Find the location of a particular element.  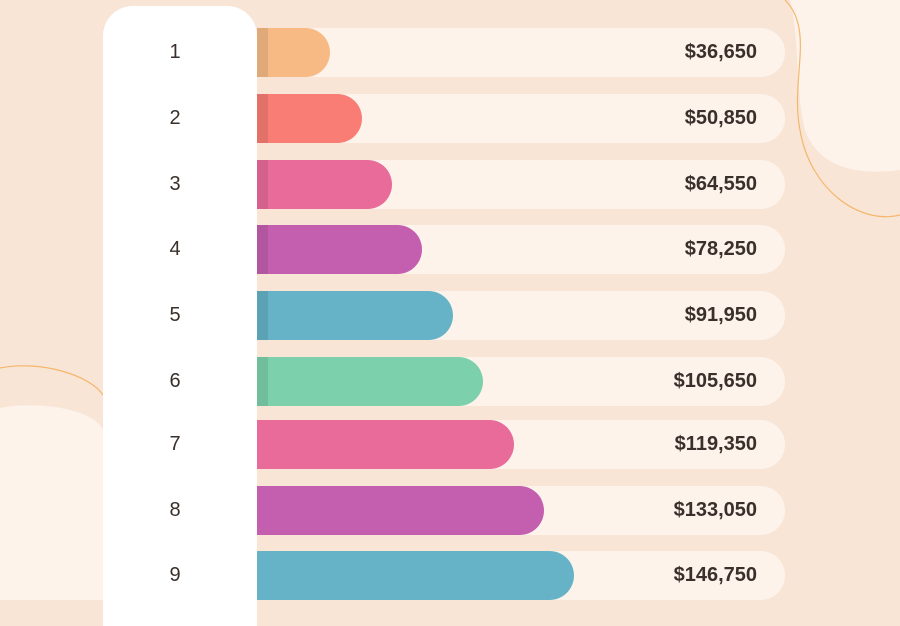

bar-track is located at coordinates (521, 52).